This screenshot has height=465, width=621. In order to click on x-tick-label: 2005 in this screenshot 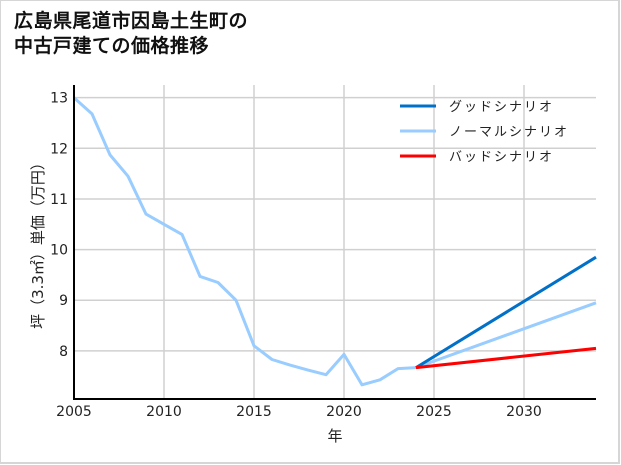, I will do `click(74, 412)`.